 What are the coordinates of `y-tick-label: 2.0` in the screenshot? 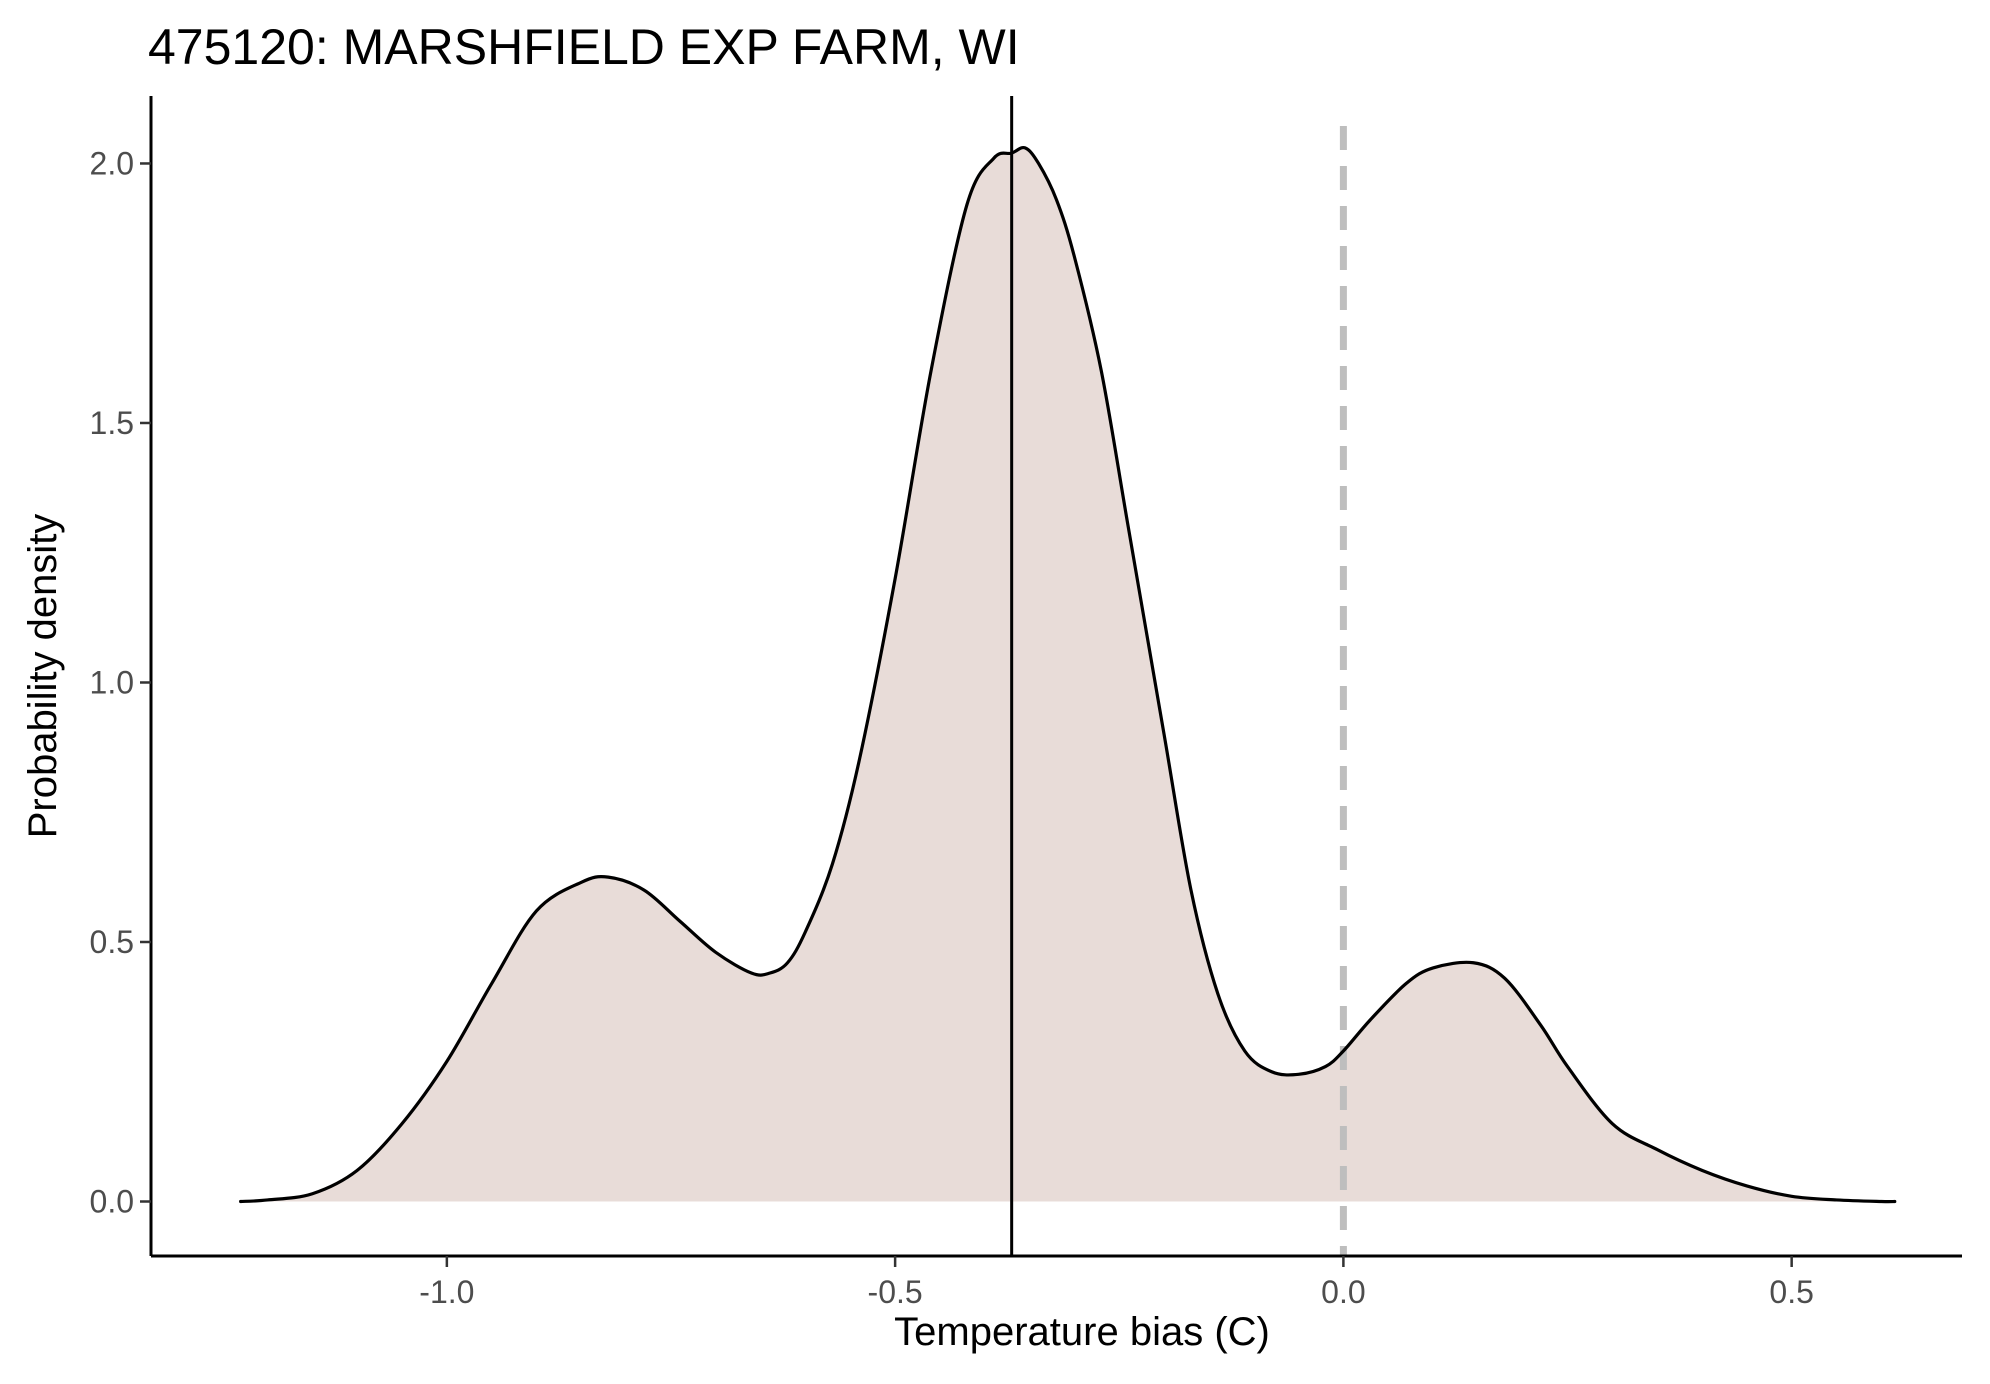 It's located at (112, 163).